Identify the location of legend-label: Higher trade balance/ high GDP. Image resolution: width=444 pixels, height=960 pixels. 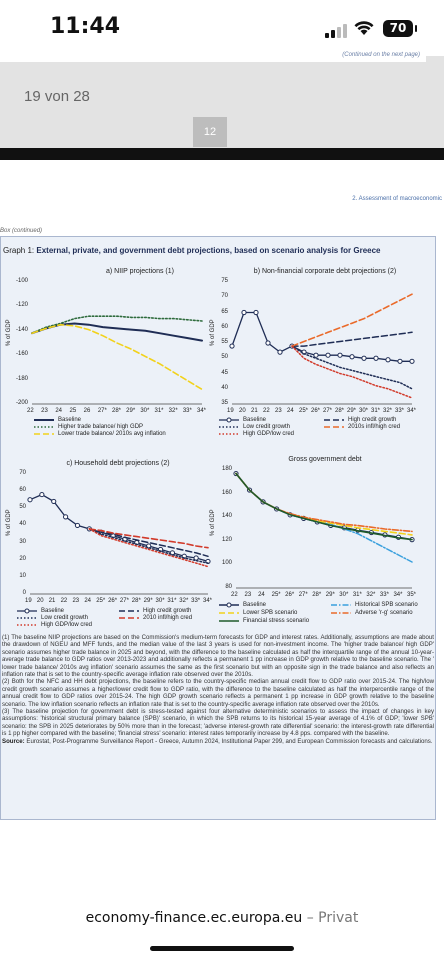
(101, 427).